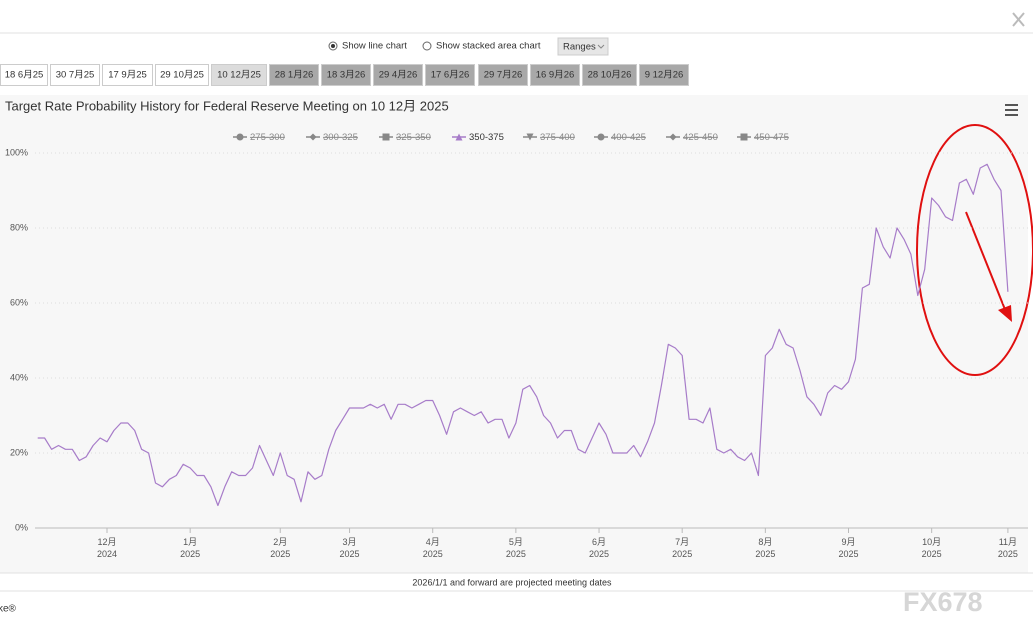 The image size is (1033, 639). I want to click on legend-label: 400-425, so click(628, 137).